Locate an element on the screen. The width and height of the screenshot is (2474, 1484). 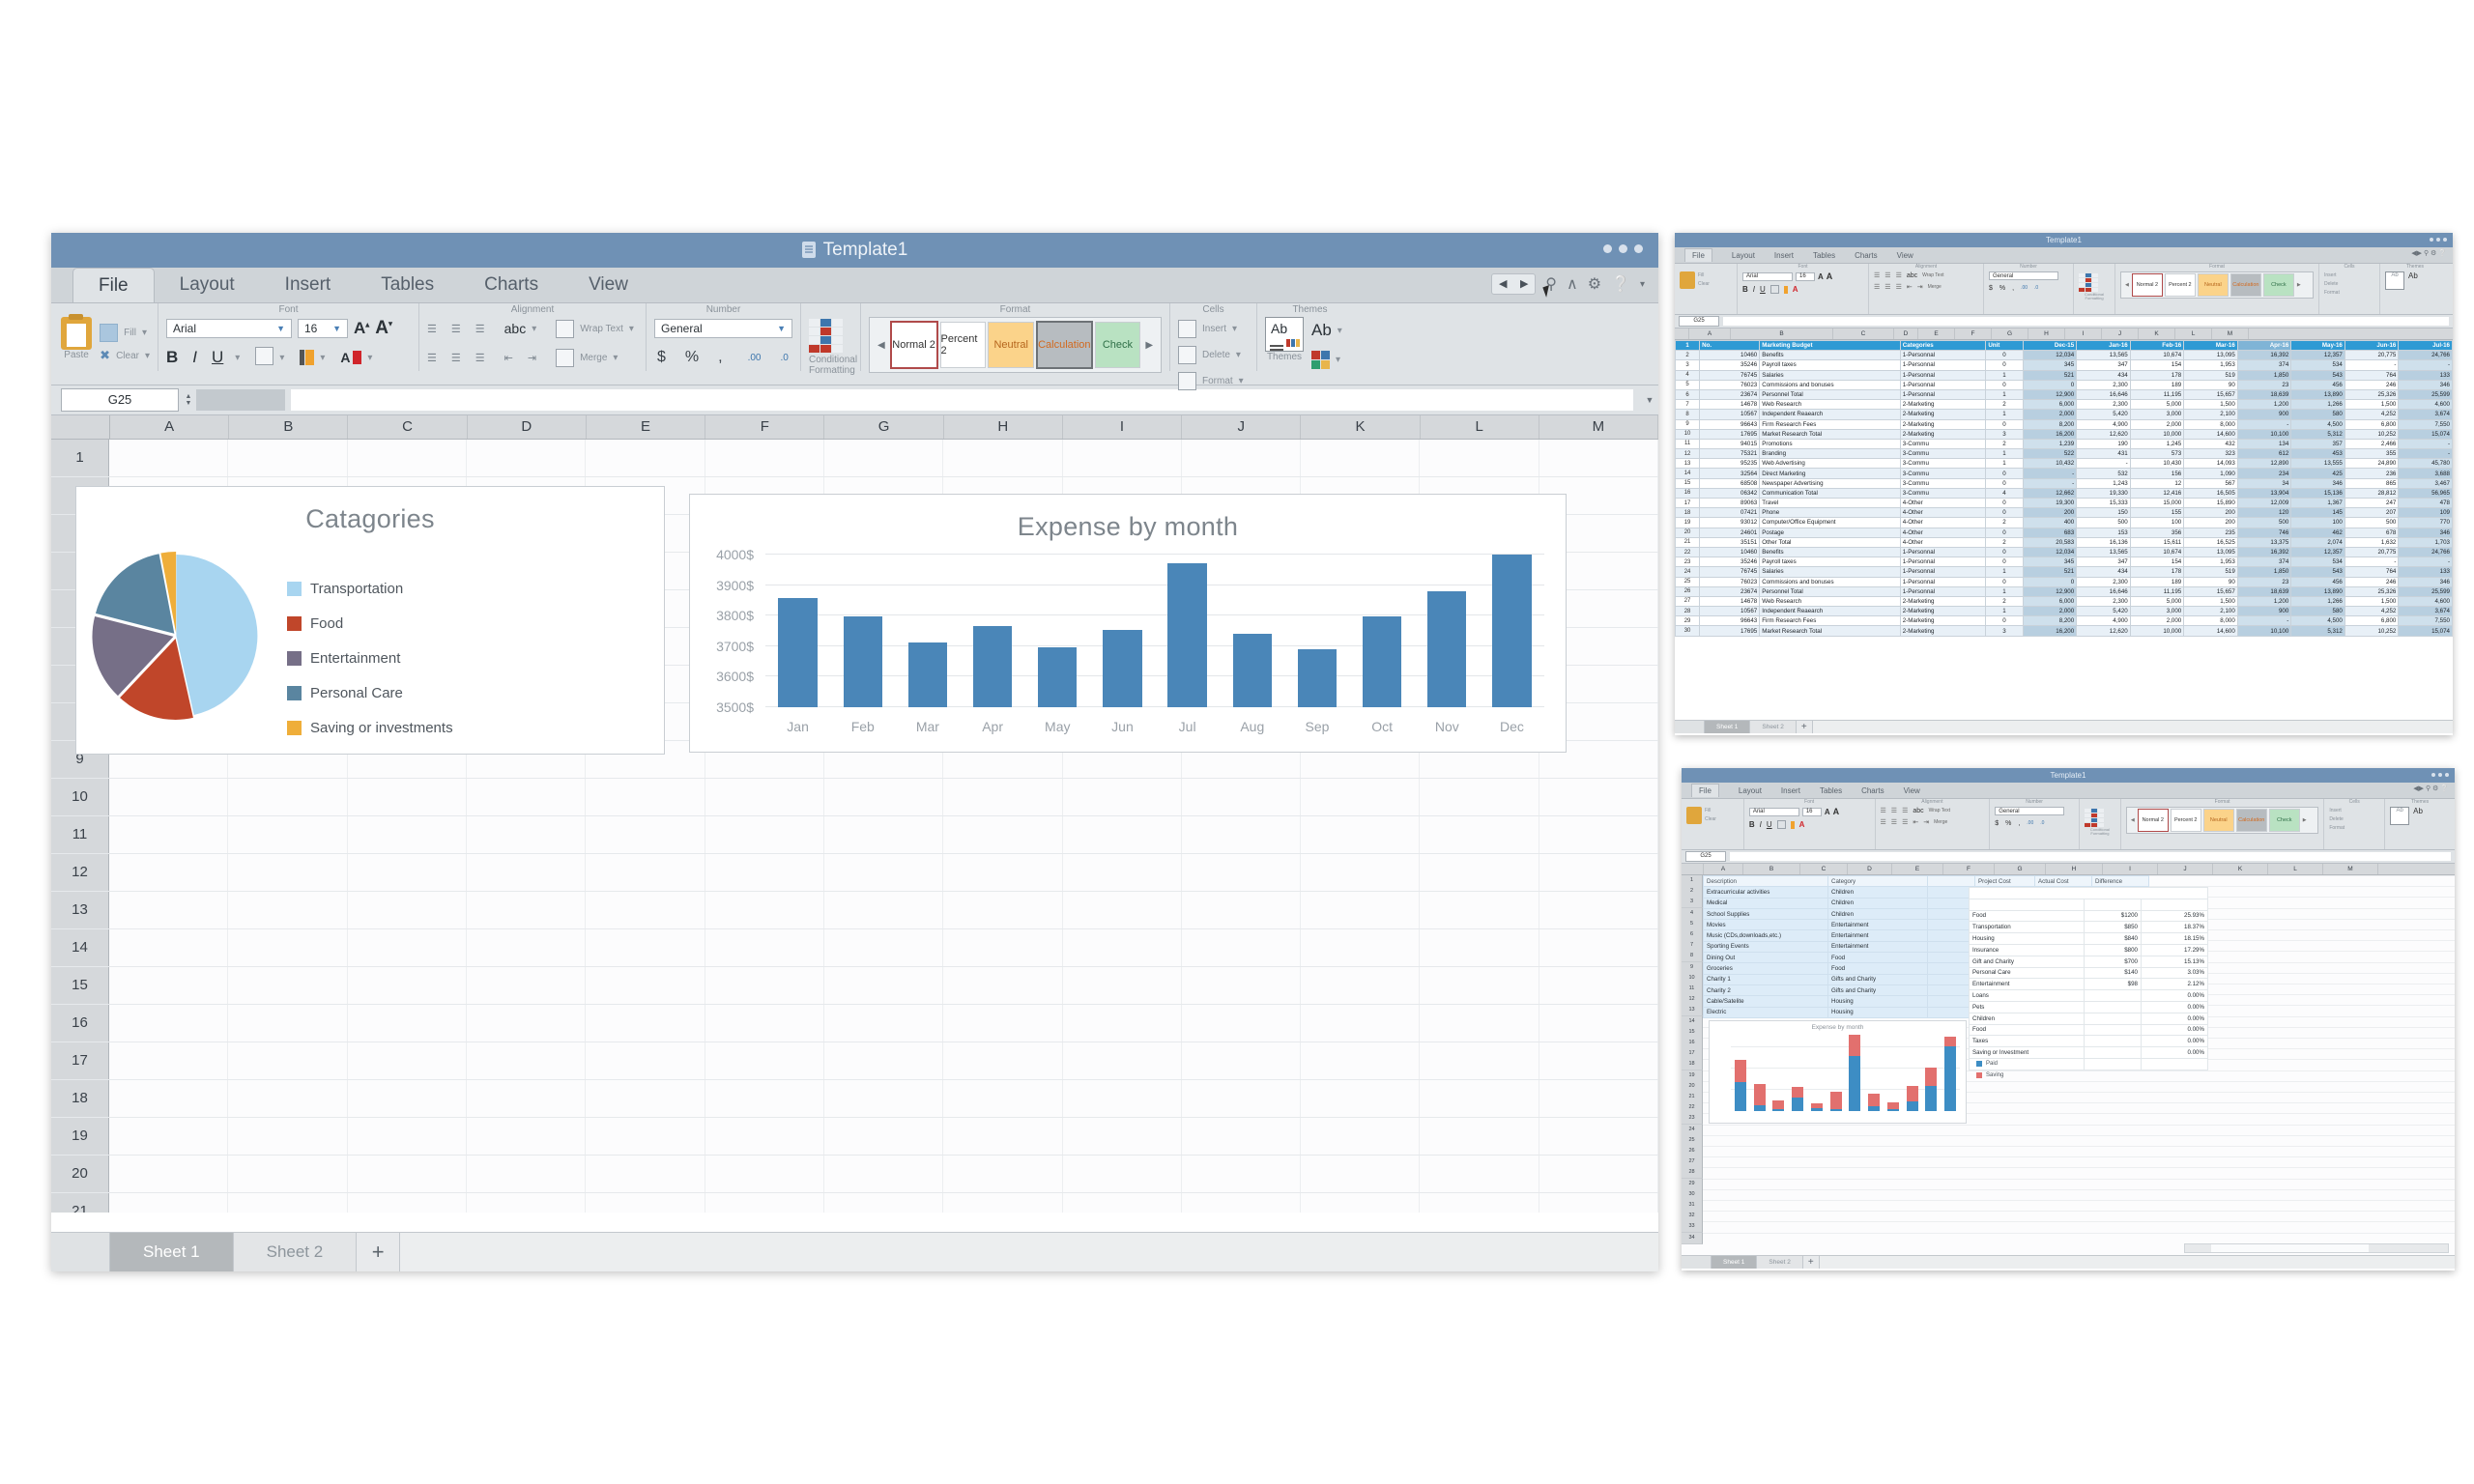
fill-color-icon is located at coordinates (308, 358).